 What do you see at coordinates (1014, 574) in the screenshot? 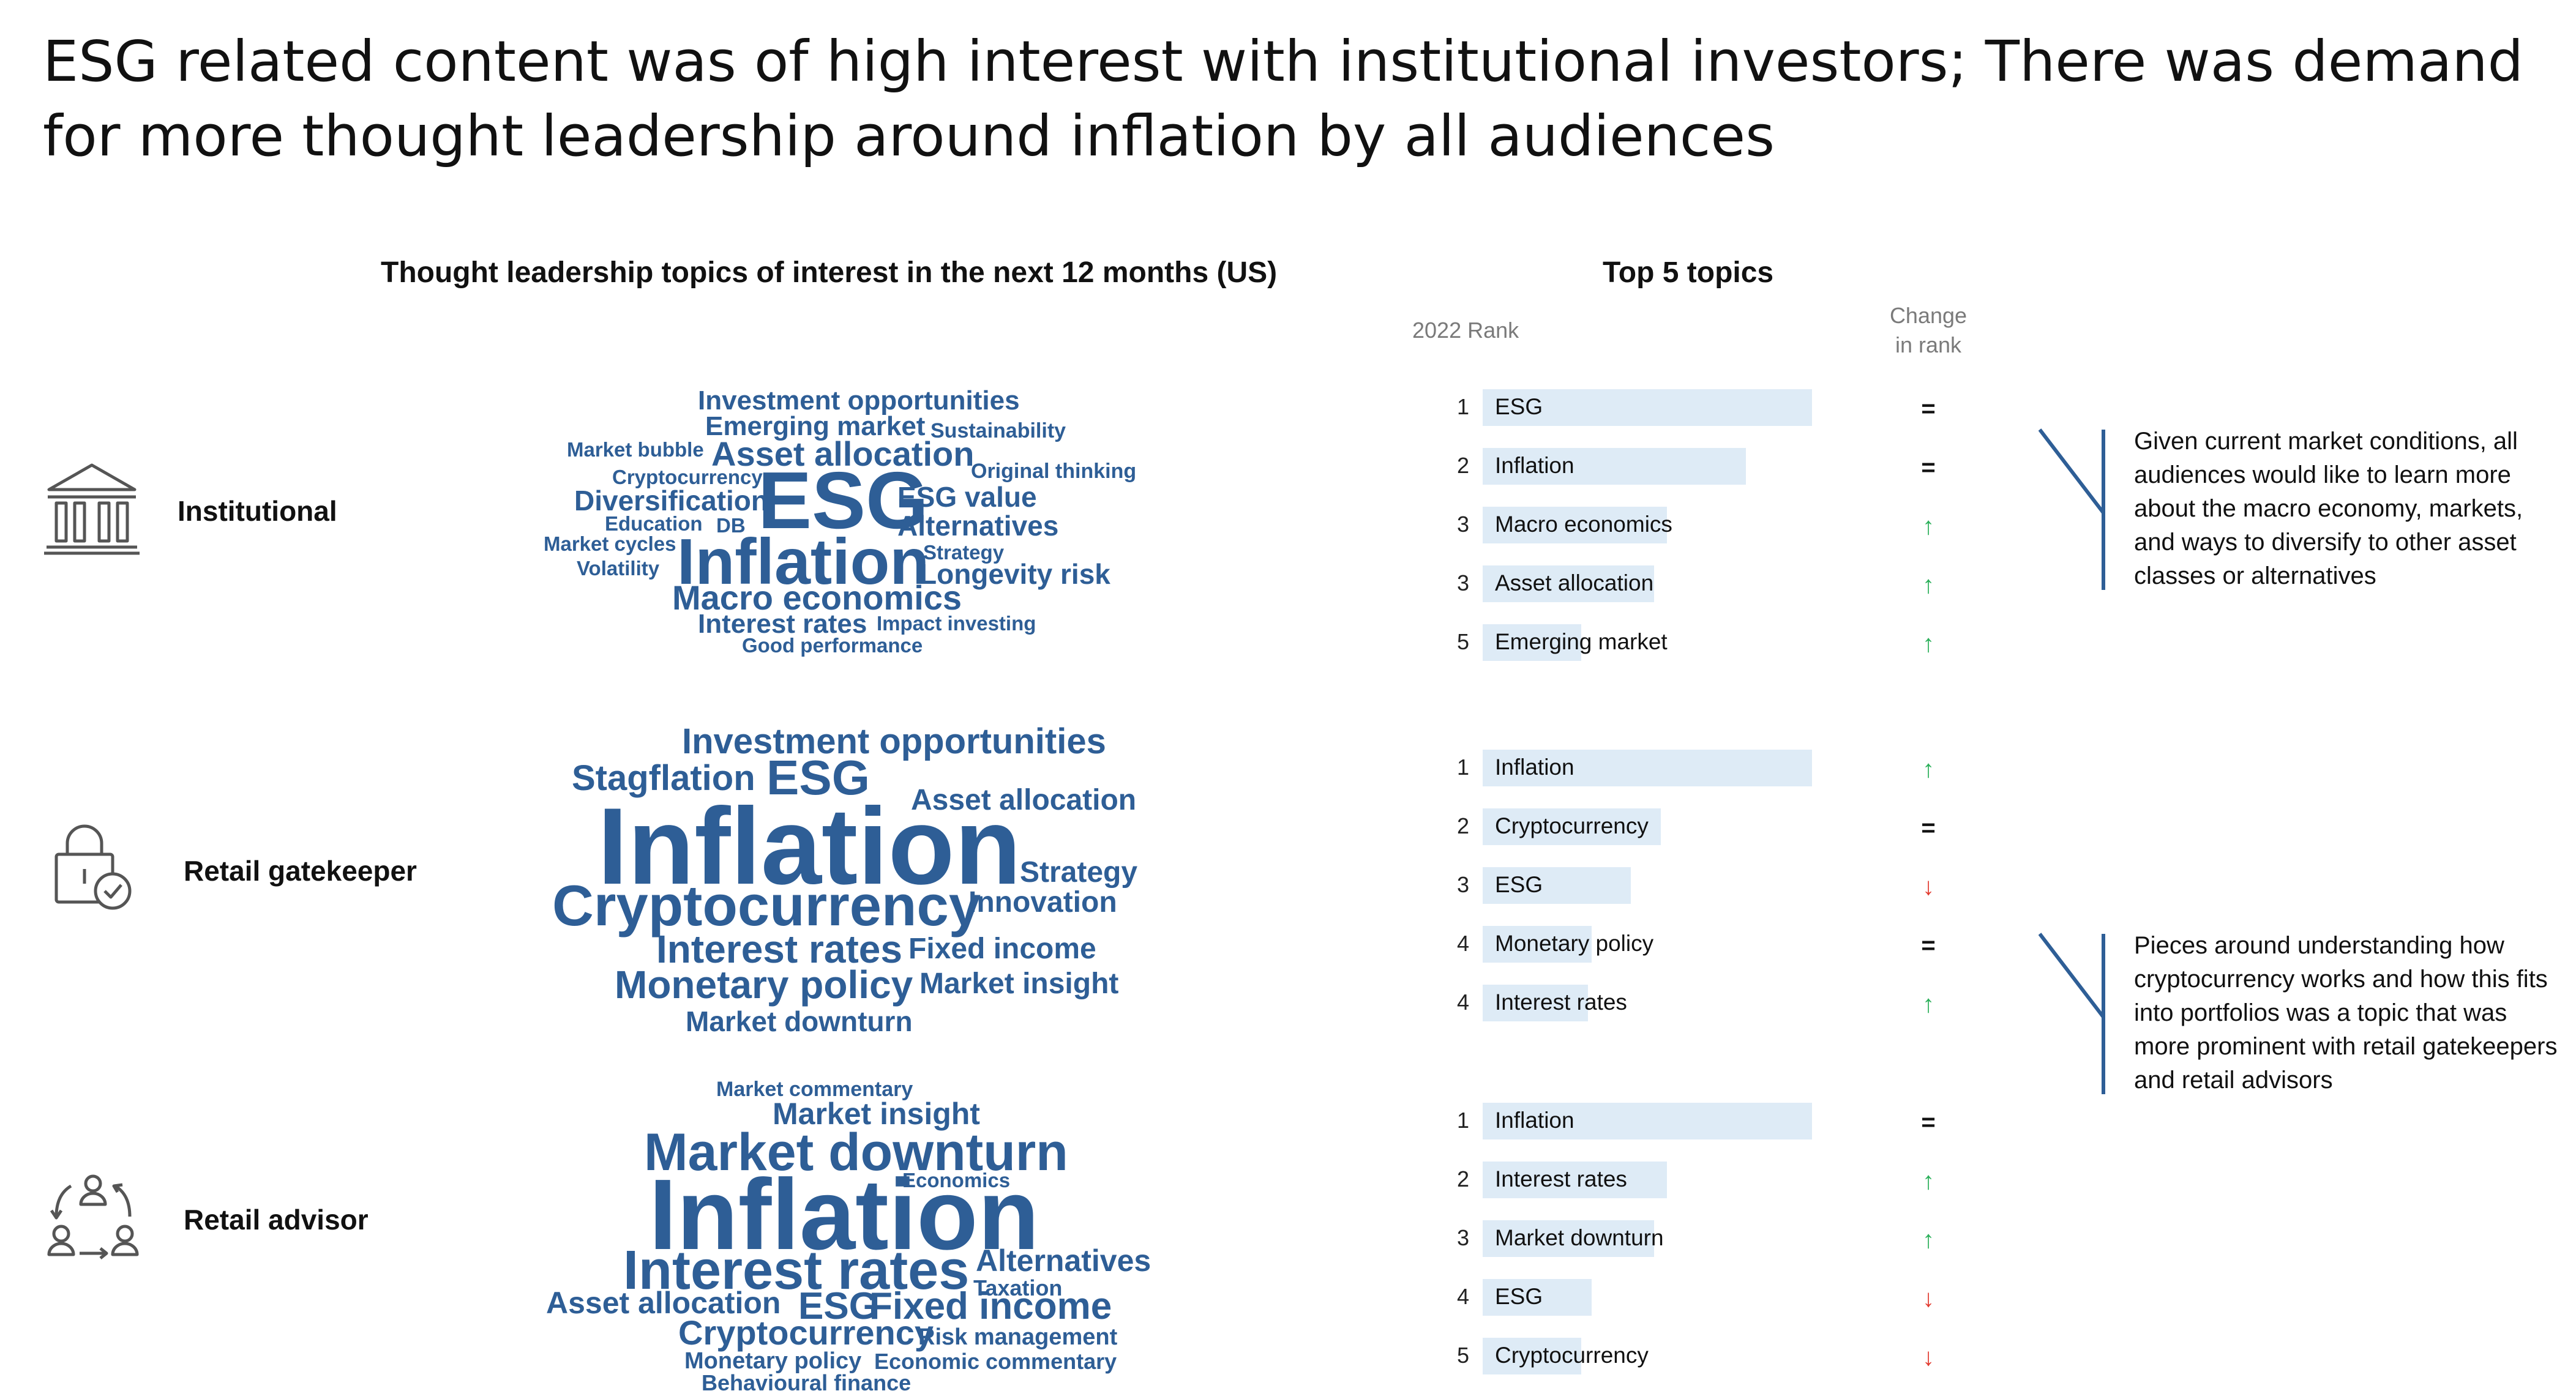
I see `cloud-word: Longevity risk` at bounding box center [1014, 574].